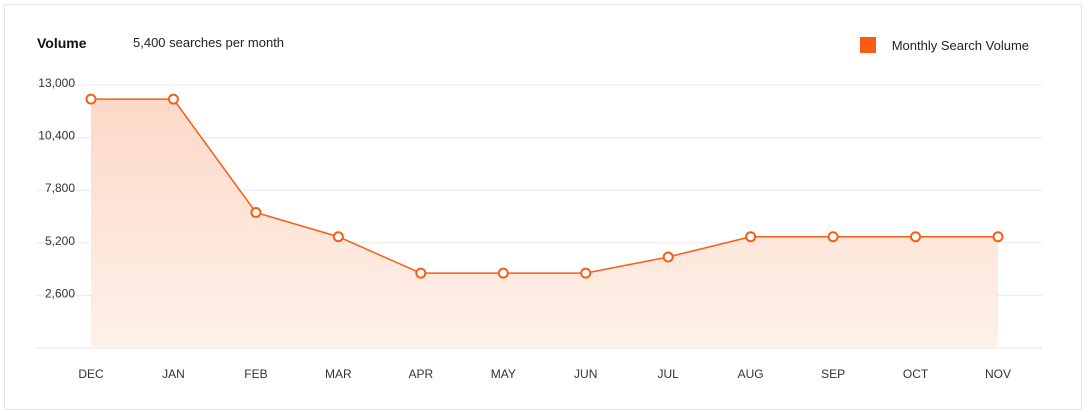 This screenshot has width=1088, height=412. What do you see at coordinates (751, 374) in the screenshot?
I see `x-tick-label: AUG` at bounding box center [751, 374].